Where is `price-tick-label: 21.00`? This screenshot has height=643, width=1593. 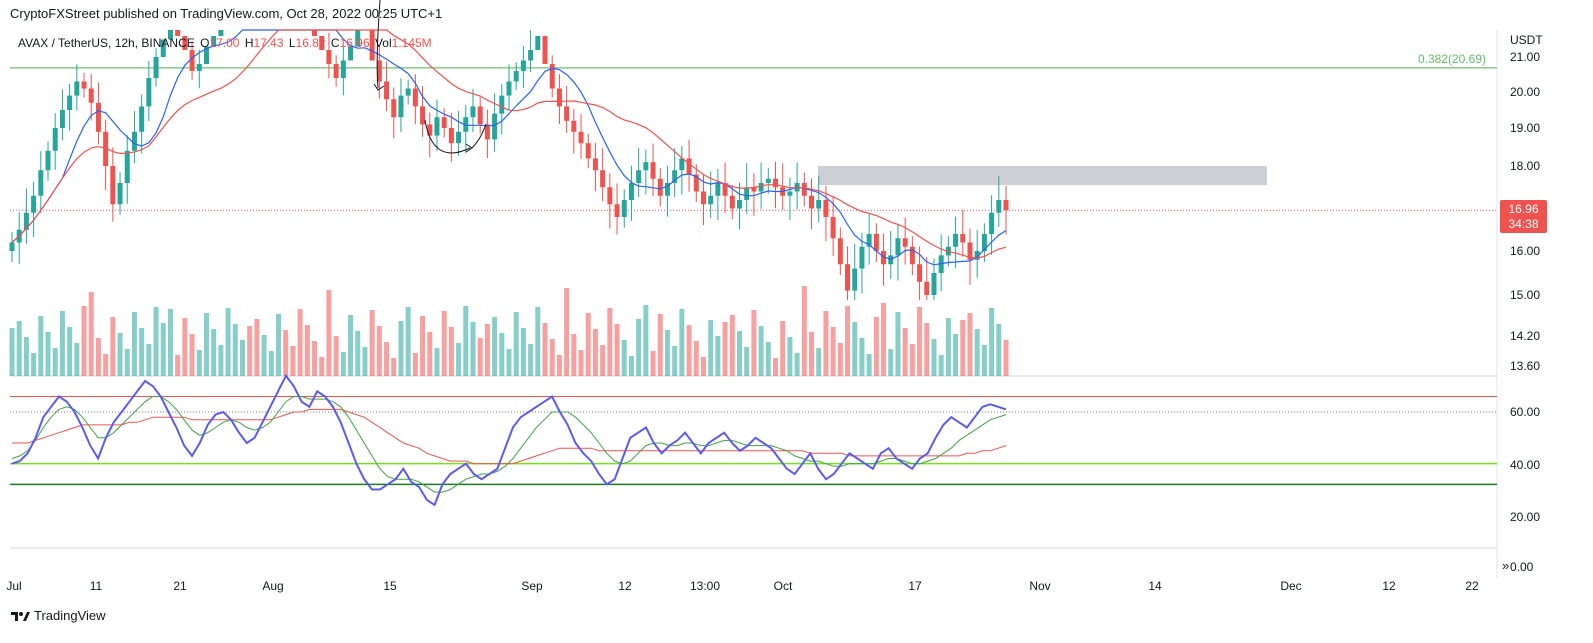 price-tick-label: 21.00 is located at coordinates (1525, 57).